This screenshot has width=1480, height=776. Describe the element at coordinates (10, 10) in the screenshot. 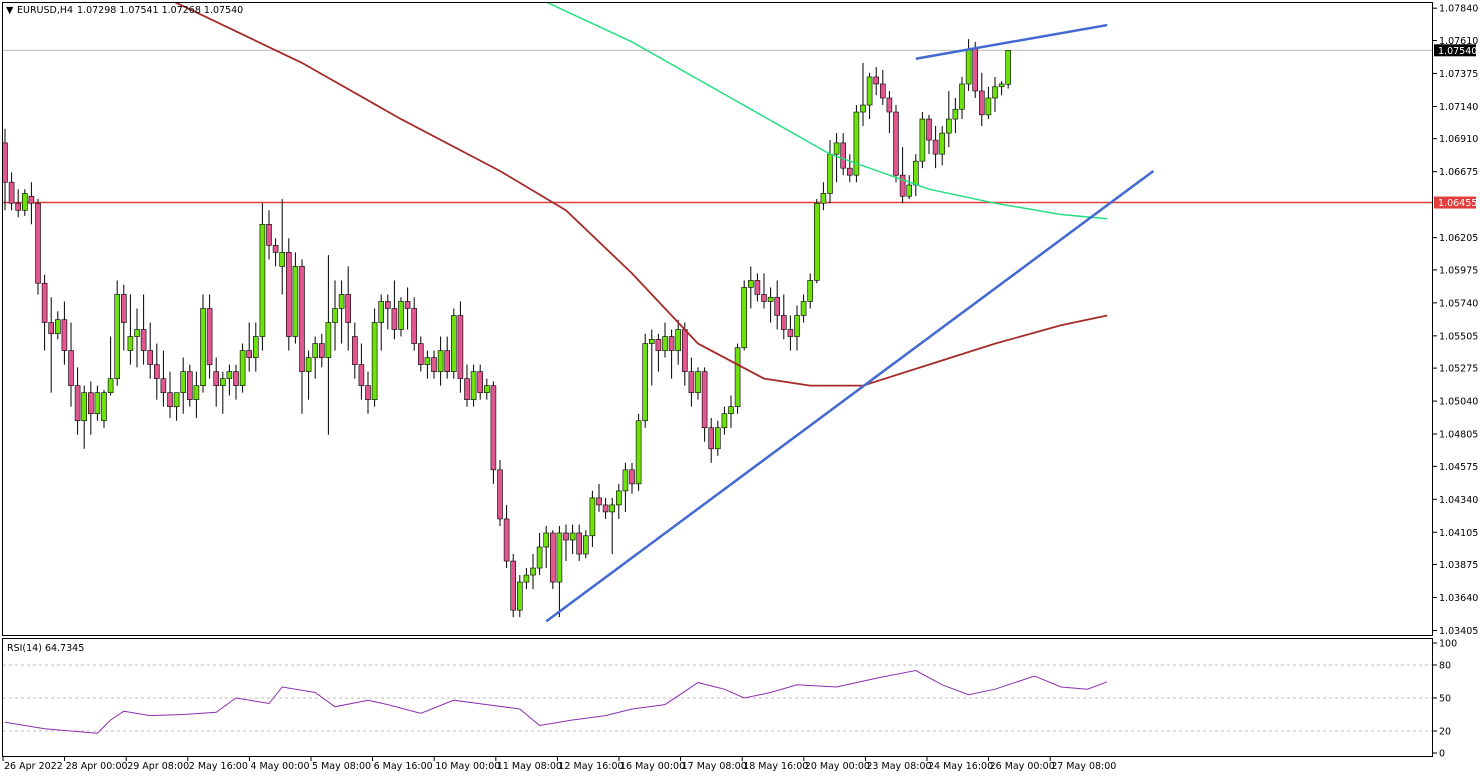

I see `header-arrow-icon: ▼` at that location.